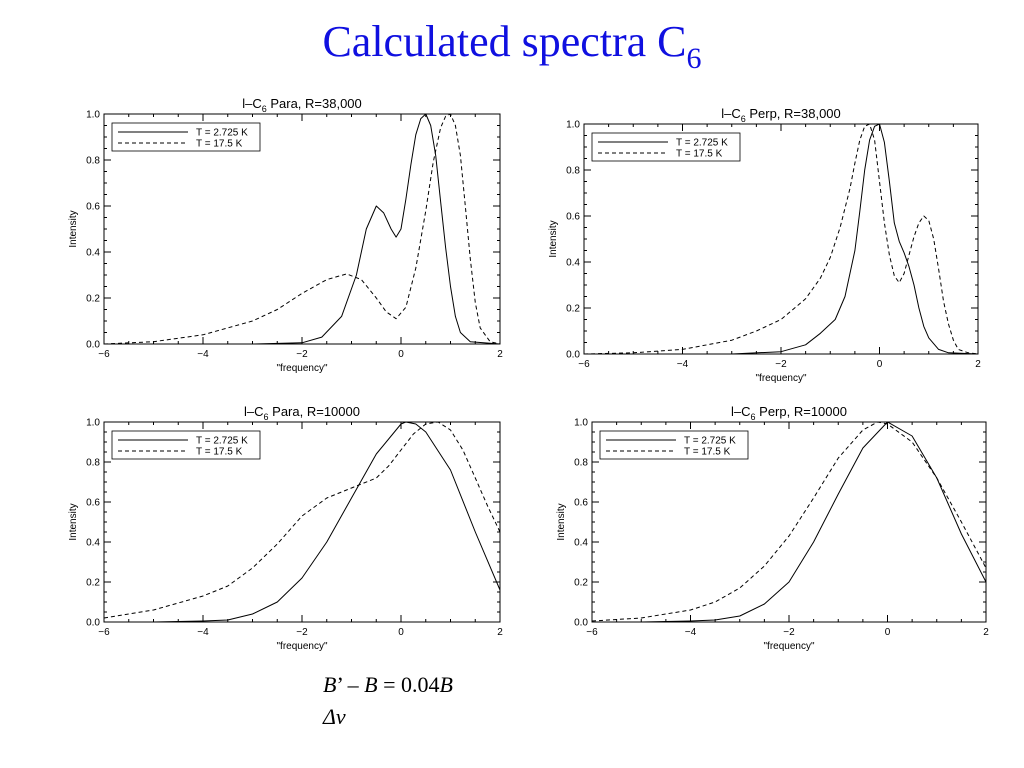  Describe the element at coordinates (334, 716) in the screenshot. I see `delta-nu-label: Δν` at that location.